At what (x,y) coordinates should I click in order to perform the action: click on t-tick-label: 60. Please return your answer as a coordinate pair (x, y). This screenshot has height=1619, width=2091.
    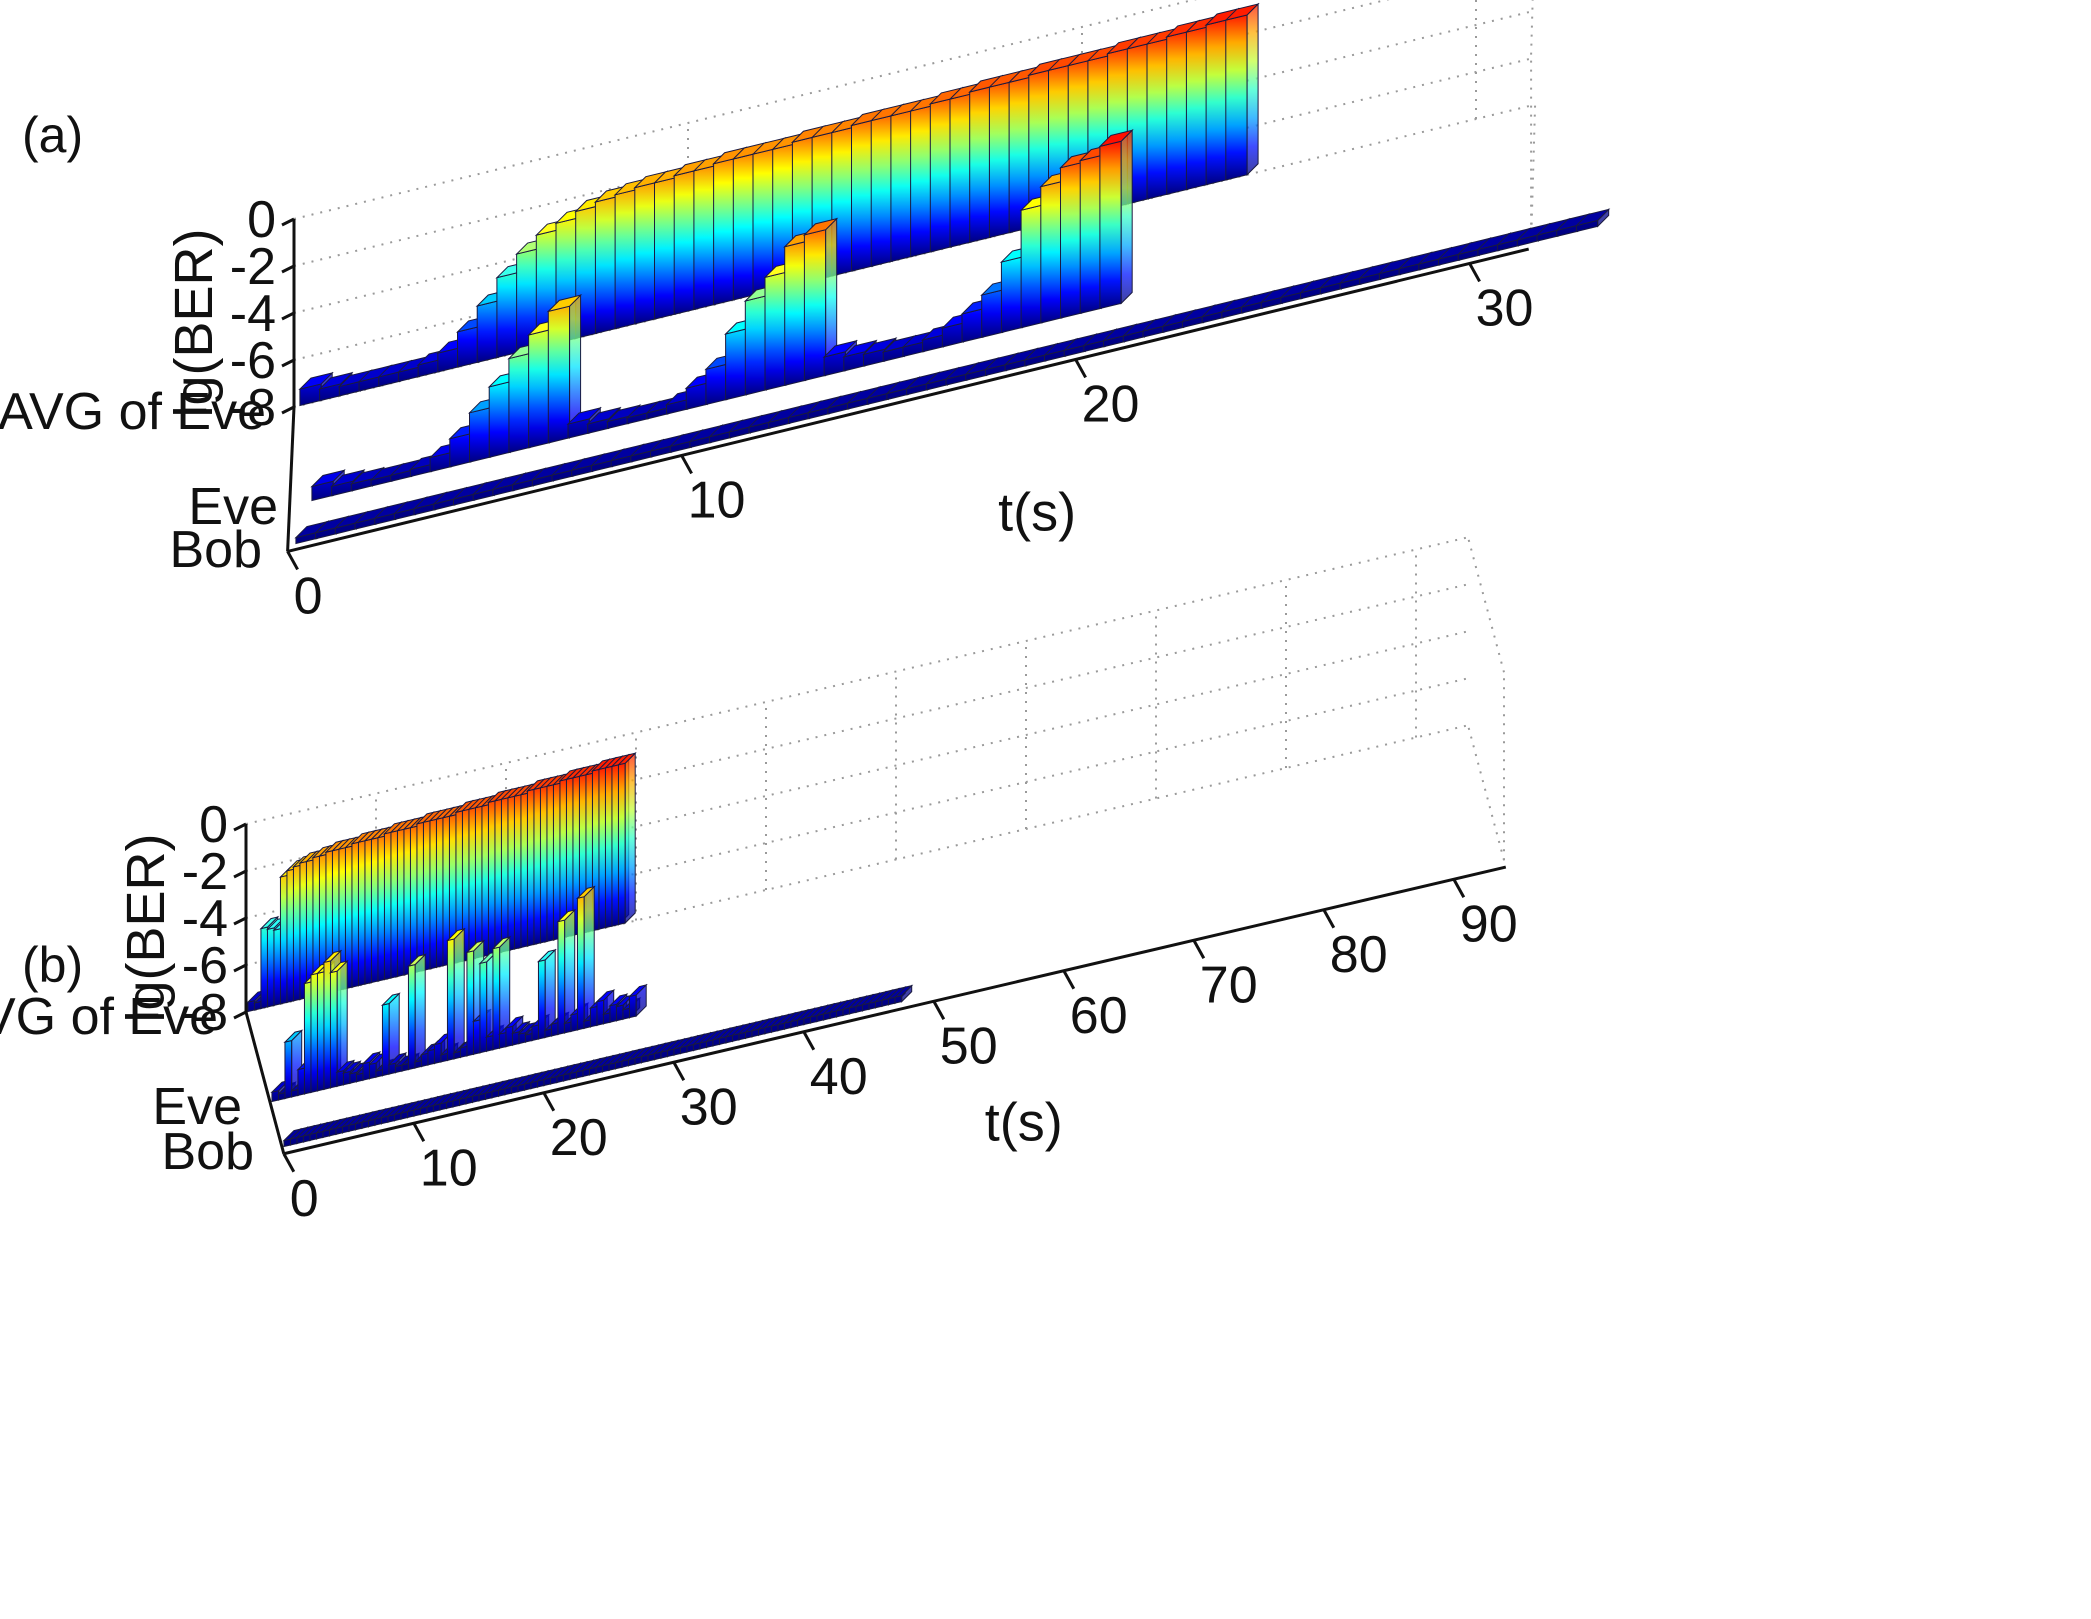
    Looking at the image, I should click on (1099, 1016).